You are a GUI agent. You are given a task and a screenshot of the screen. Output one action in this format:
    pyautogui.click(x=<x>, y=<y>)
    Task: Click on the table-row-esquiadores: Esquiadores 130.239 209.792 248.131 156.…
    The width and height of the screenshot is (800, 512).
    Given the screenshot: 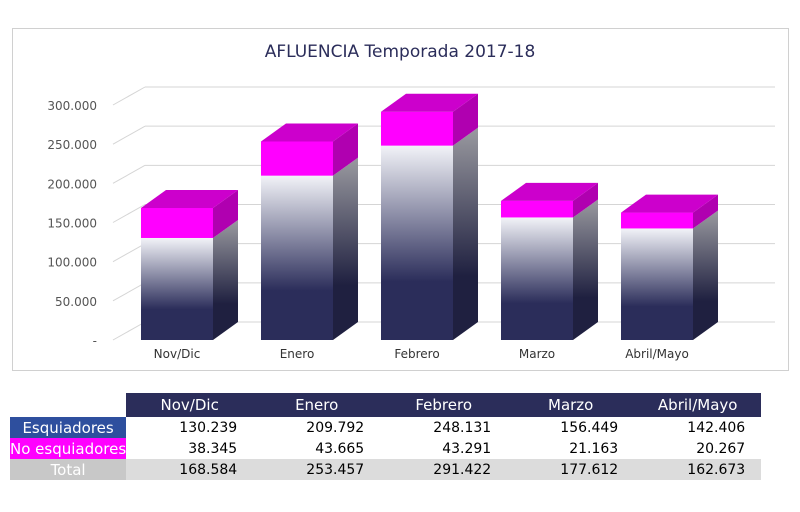 What is the action you would take?
    pyautogui.click(x=385, y=427)
    